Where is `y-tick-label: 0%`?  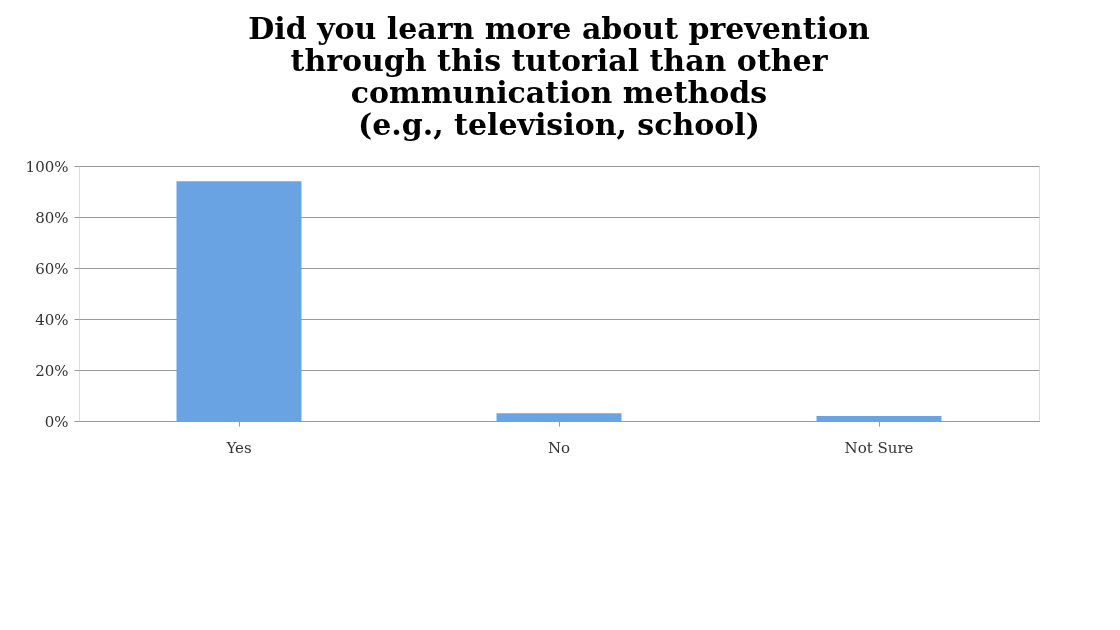 y-tick-label: 0% is located at coordinates (56, 421).